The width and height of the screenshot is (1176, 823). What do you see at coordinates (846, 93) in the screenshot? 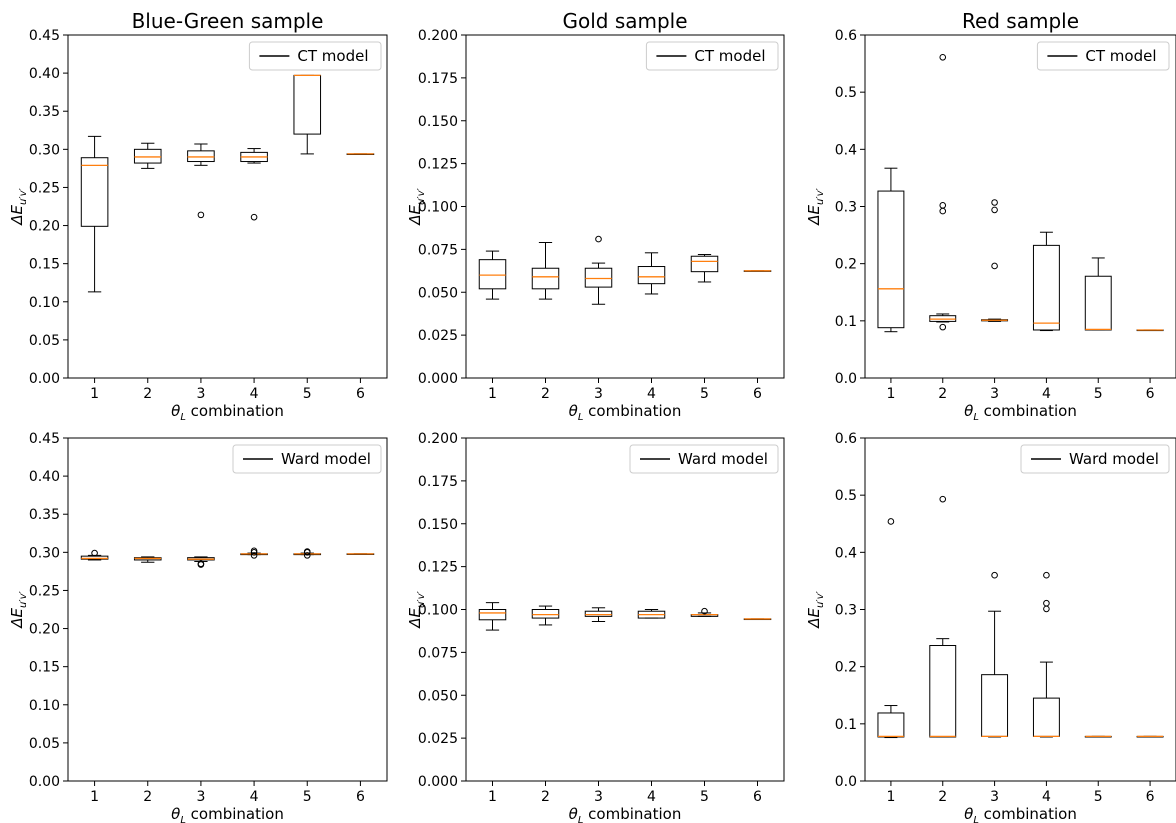
I see `y-tick-label: 0.5` at bounding box center [846, 93].